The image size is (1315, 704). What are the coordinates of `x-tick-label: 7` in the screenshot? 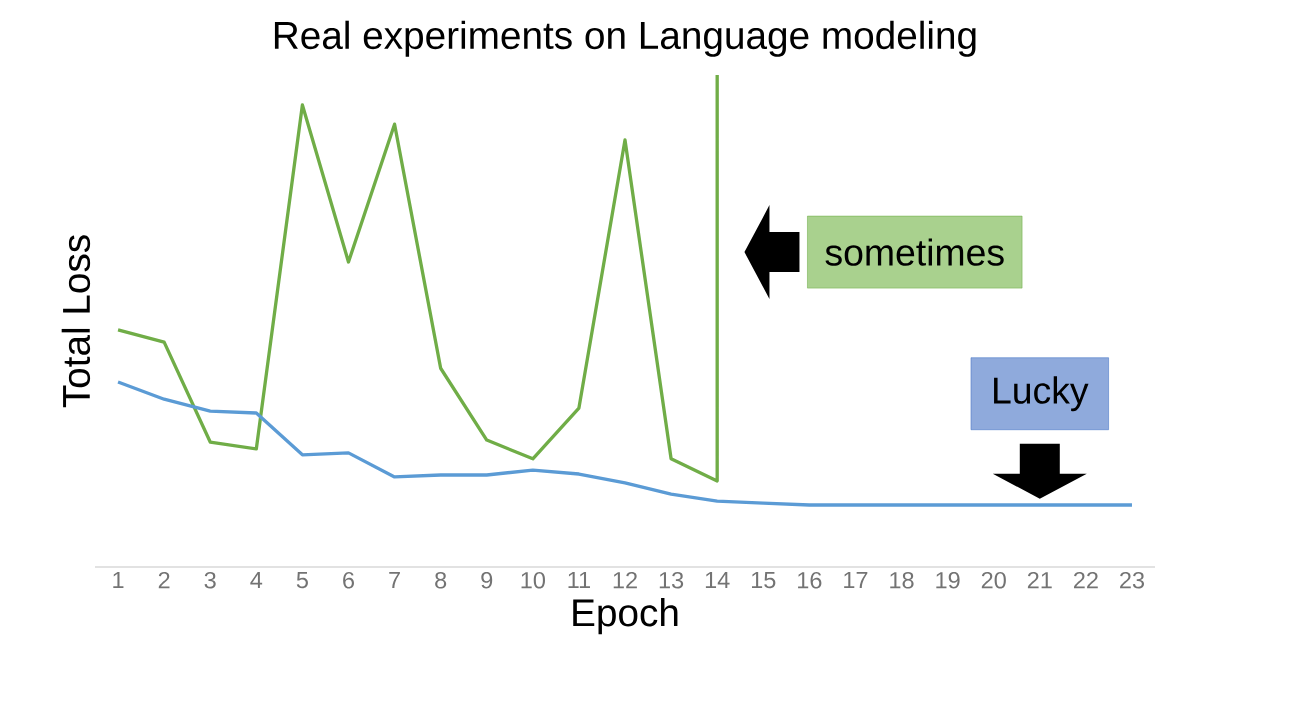 It's located at (394, 580).